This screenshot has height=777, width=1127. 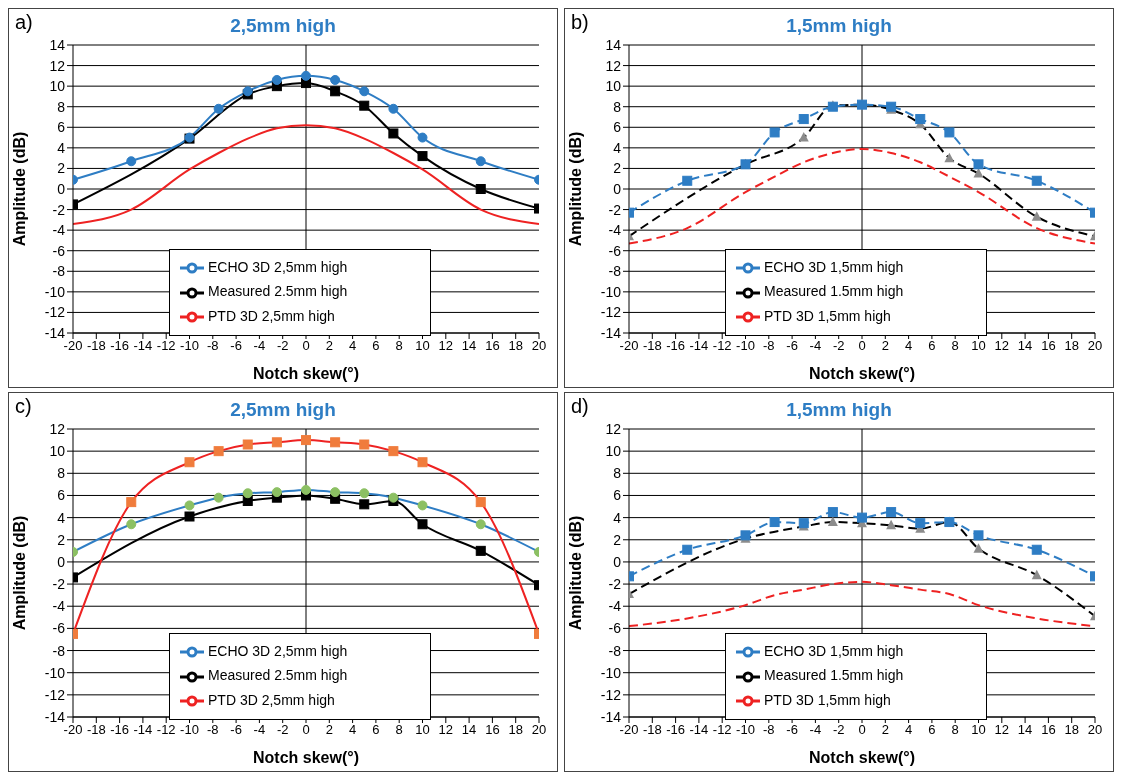 I want to click on text: a), so click(x=24, y=22).